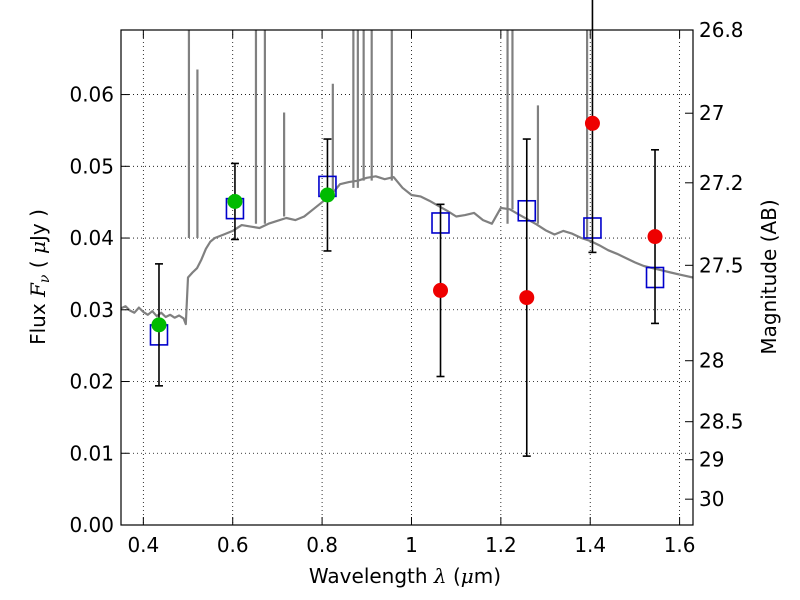 This screenshot has width=800, height=600. Describe the element at coordinates (711, 460) in the screenshot. I see `y2-tick-label: 29` at that location.